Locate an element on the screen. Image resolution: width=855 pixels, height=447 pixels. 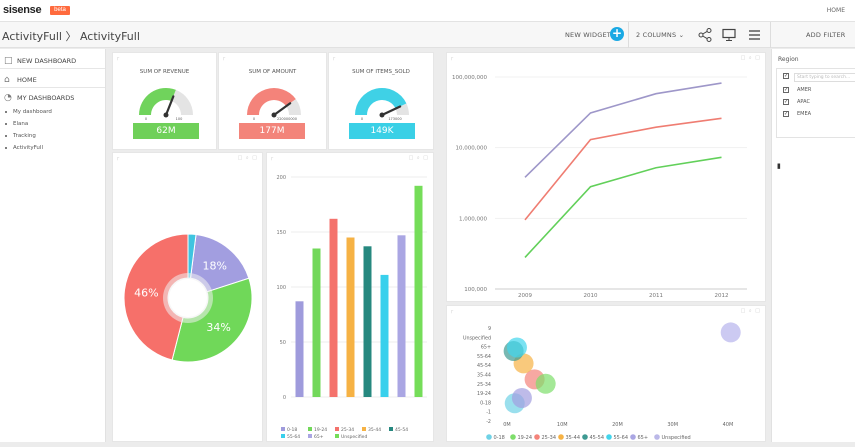
beta-badge: beta is located at coordinates (60, 10).